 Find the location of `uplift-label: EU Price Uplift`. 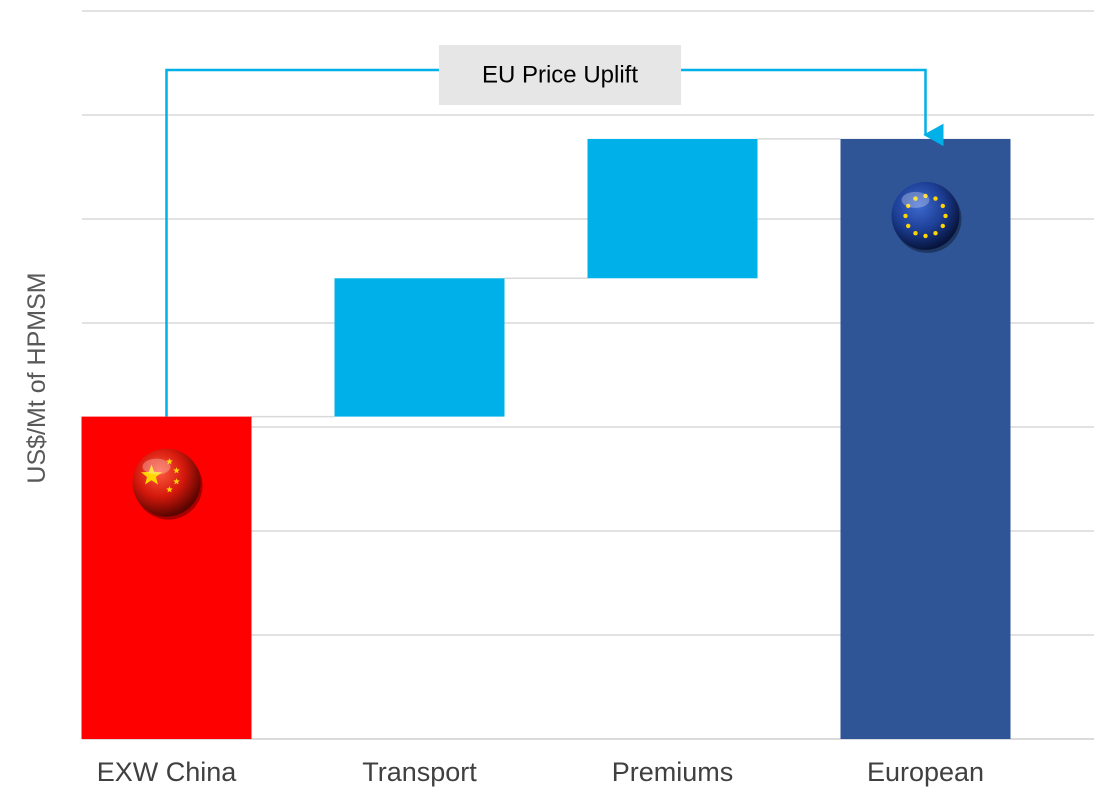

uplift-label: EU Price Uplift is located at coordinates (560, 75).